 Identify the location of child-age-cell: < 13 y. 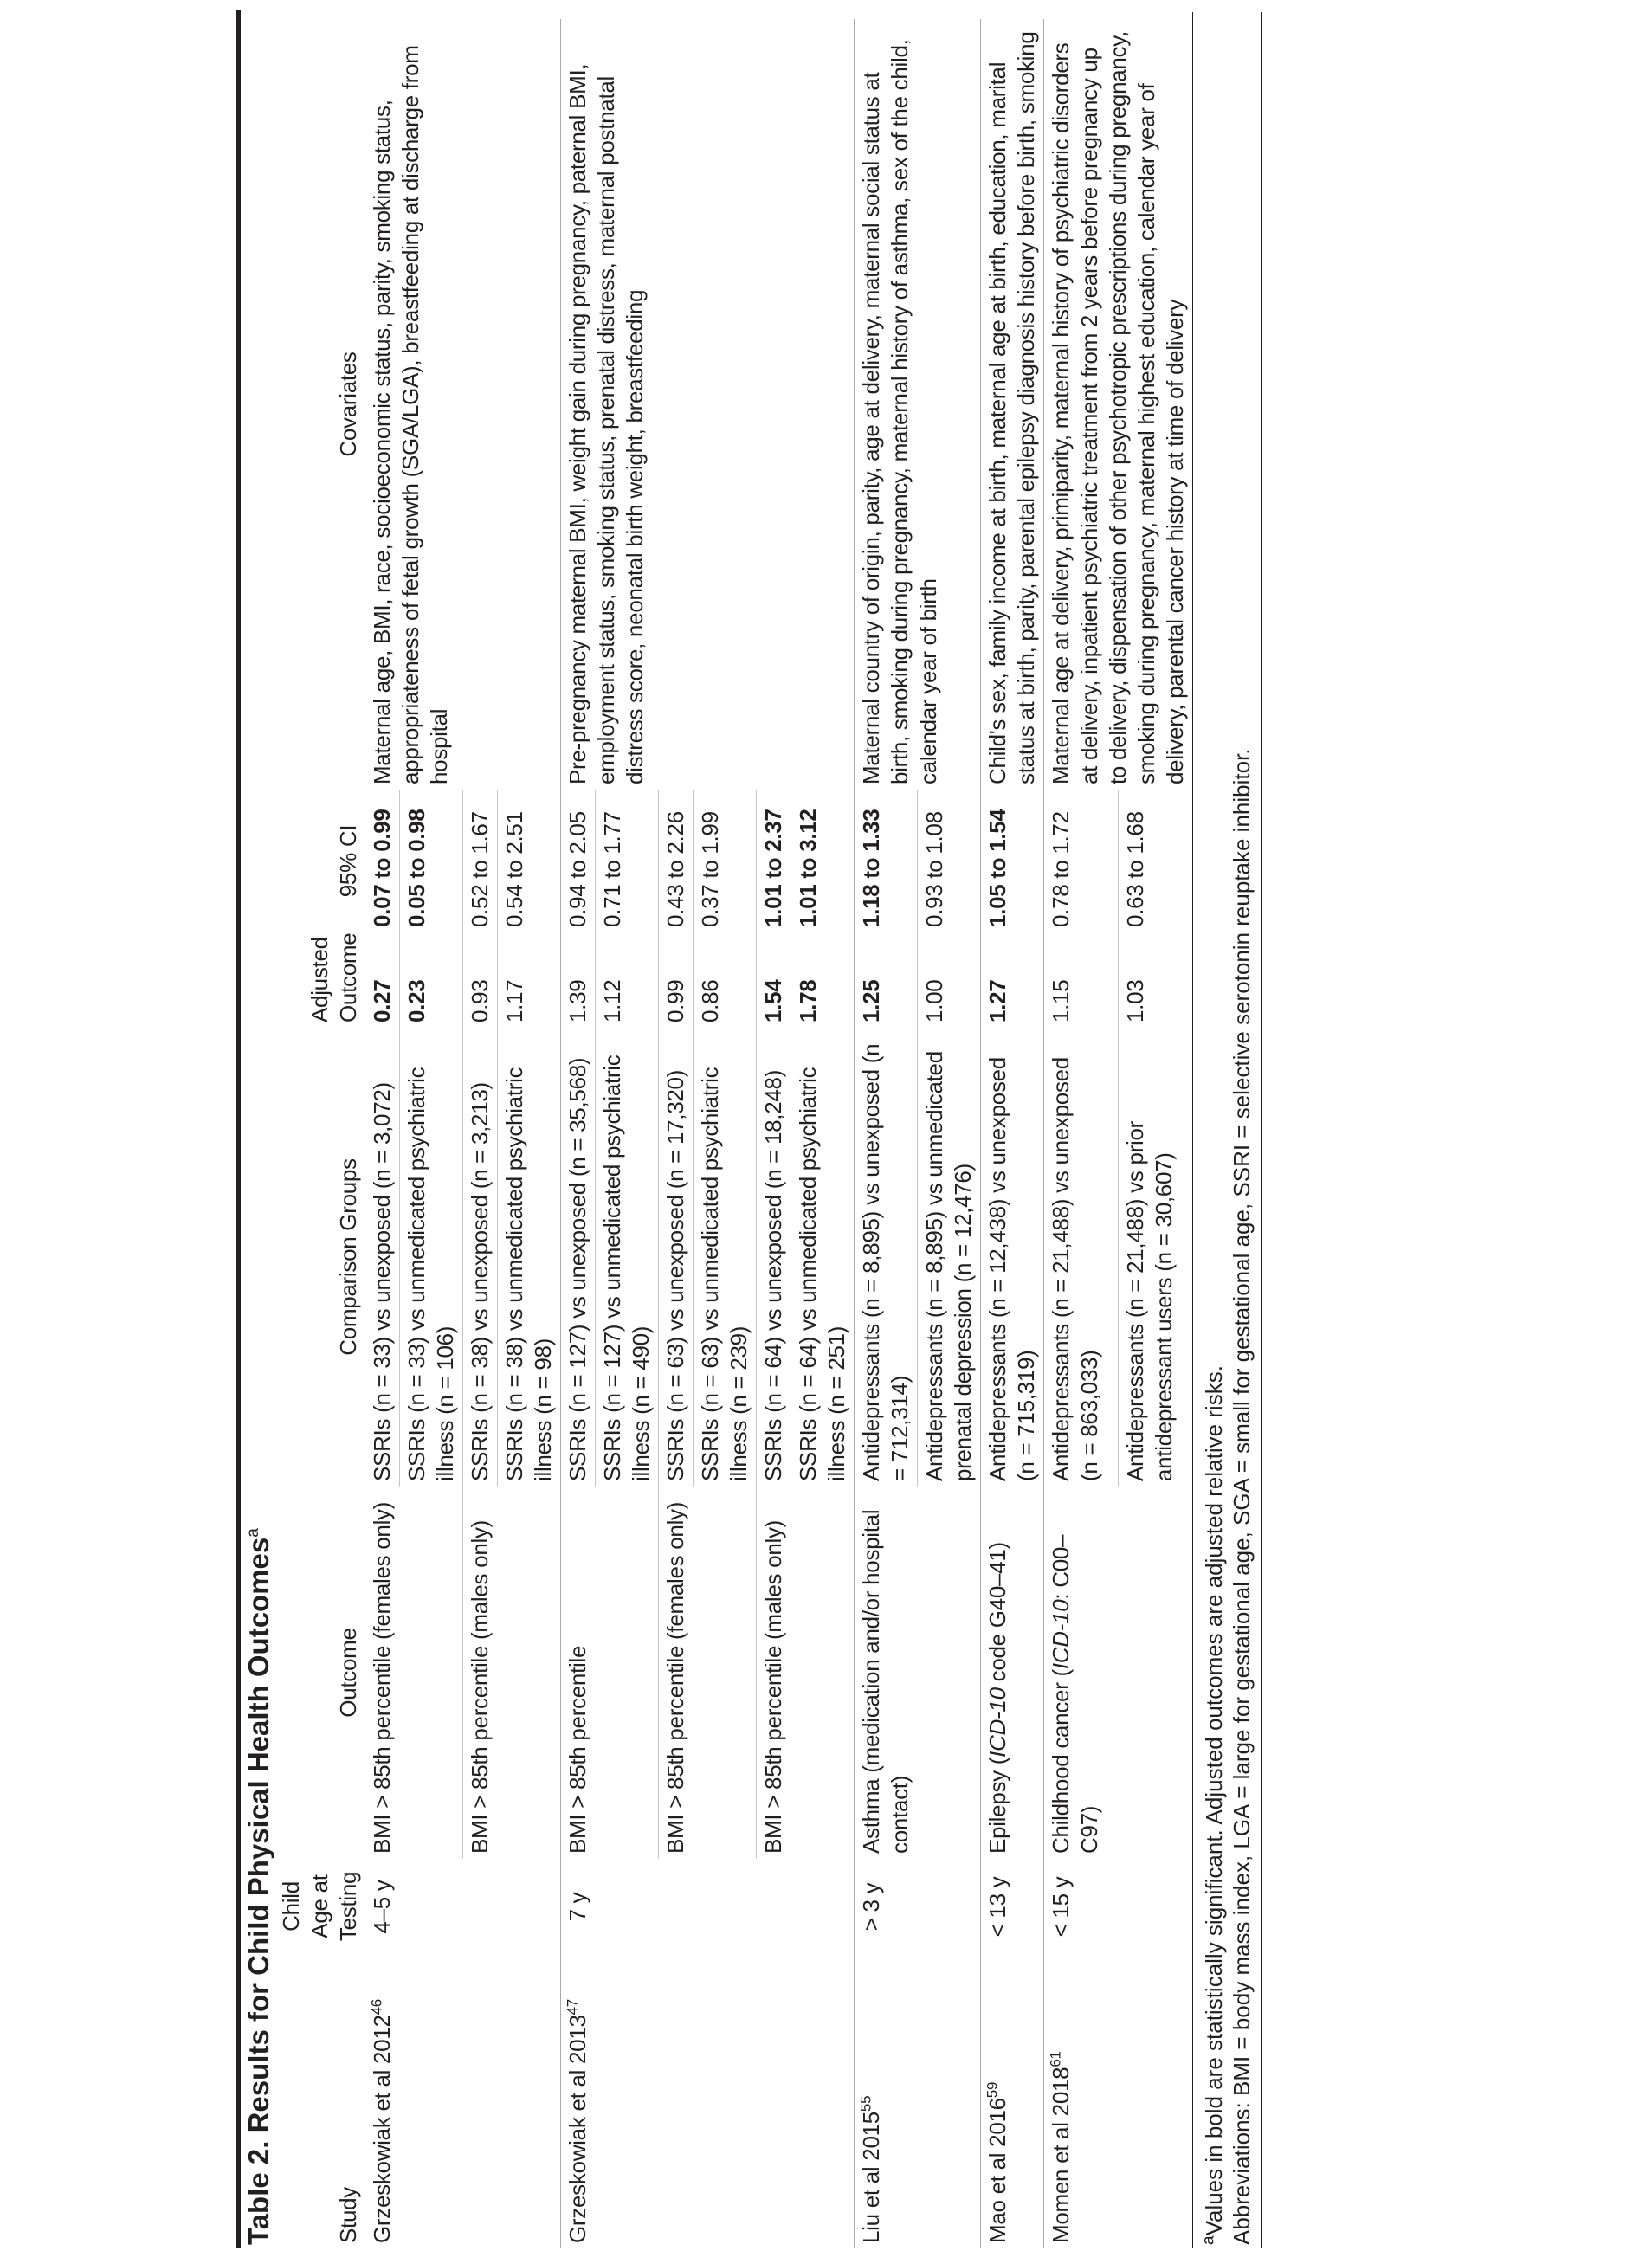
(1012, 1906).